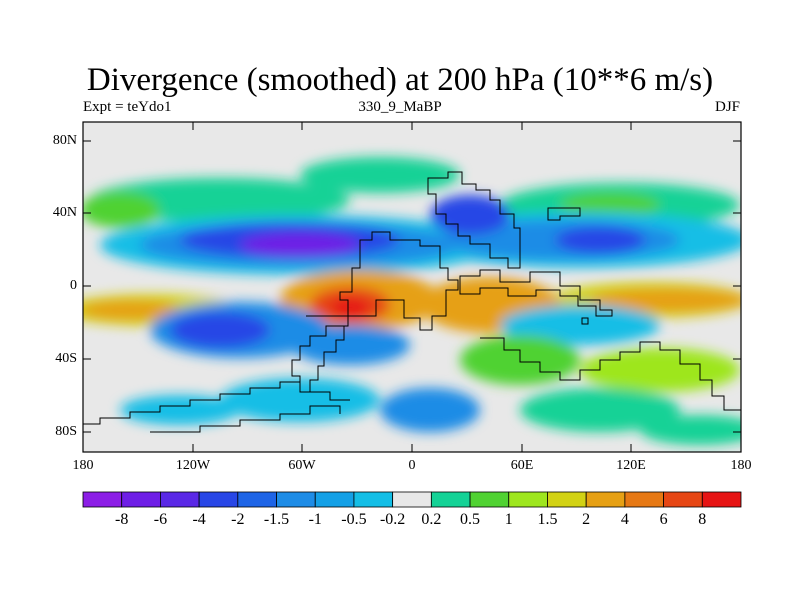  What do you see at coordinates (160, 519) in the screenshot?
I see `colorbar-label: -6` at bounding box center [160, 519].